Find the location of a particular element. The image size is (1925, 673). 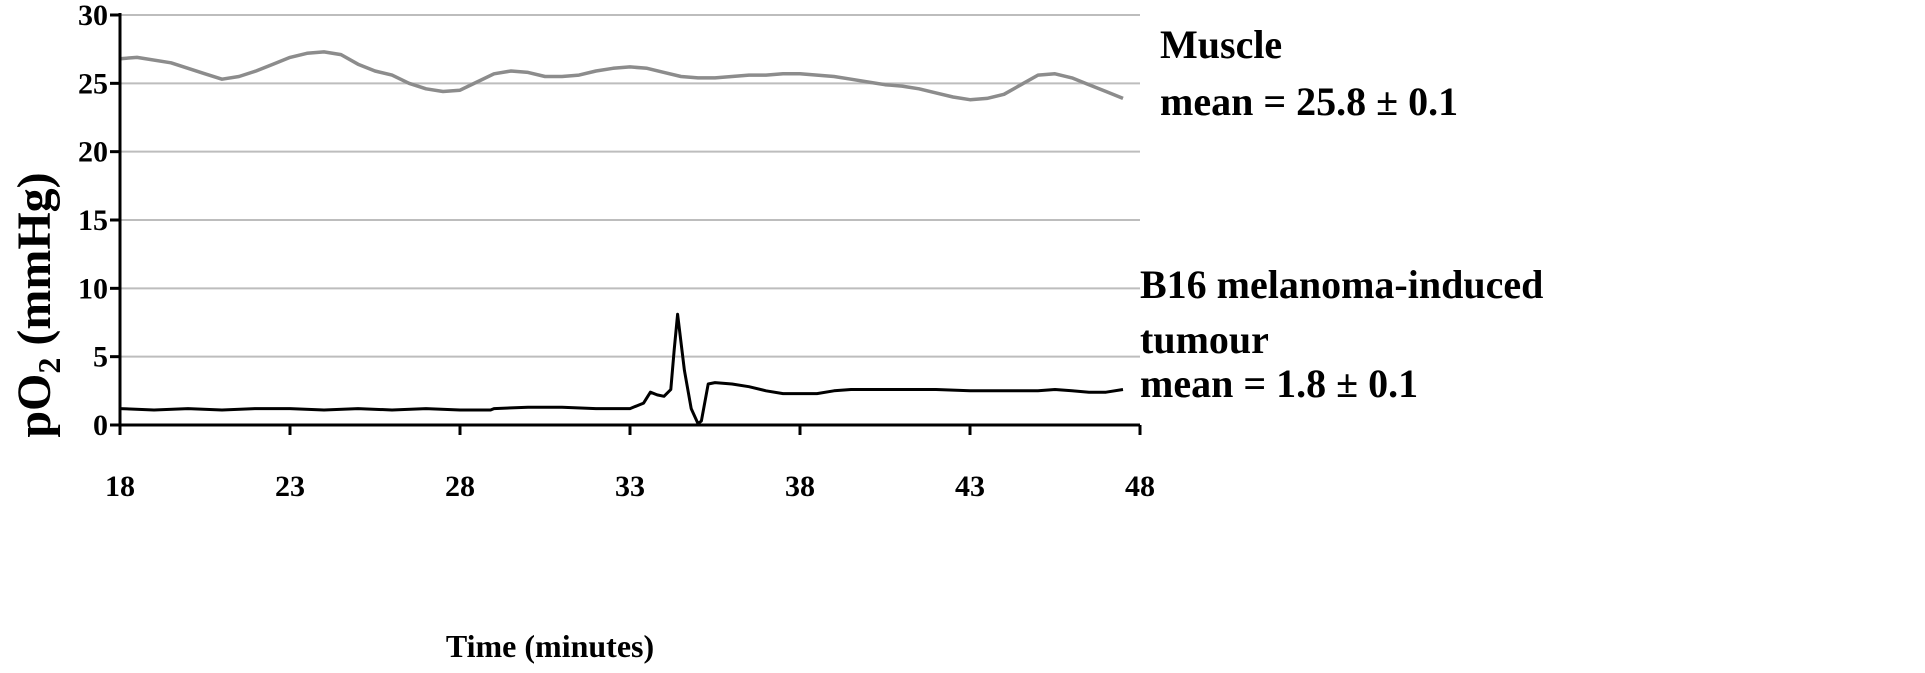

x-tick-label-28: 28 is located at coordinates (460, 486).